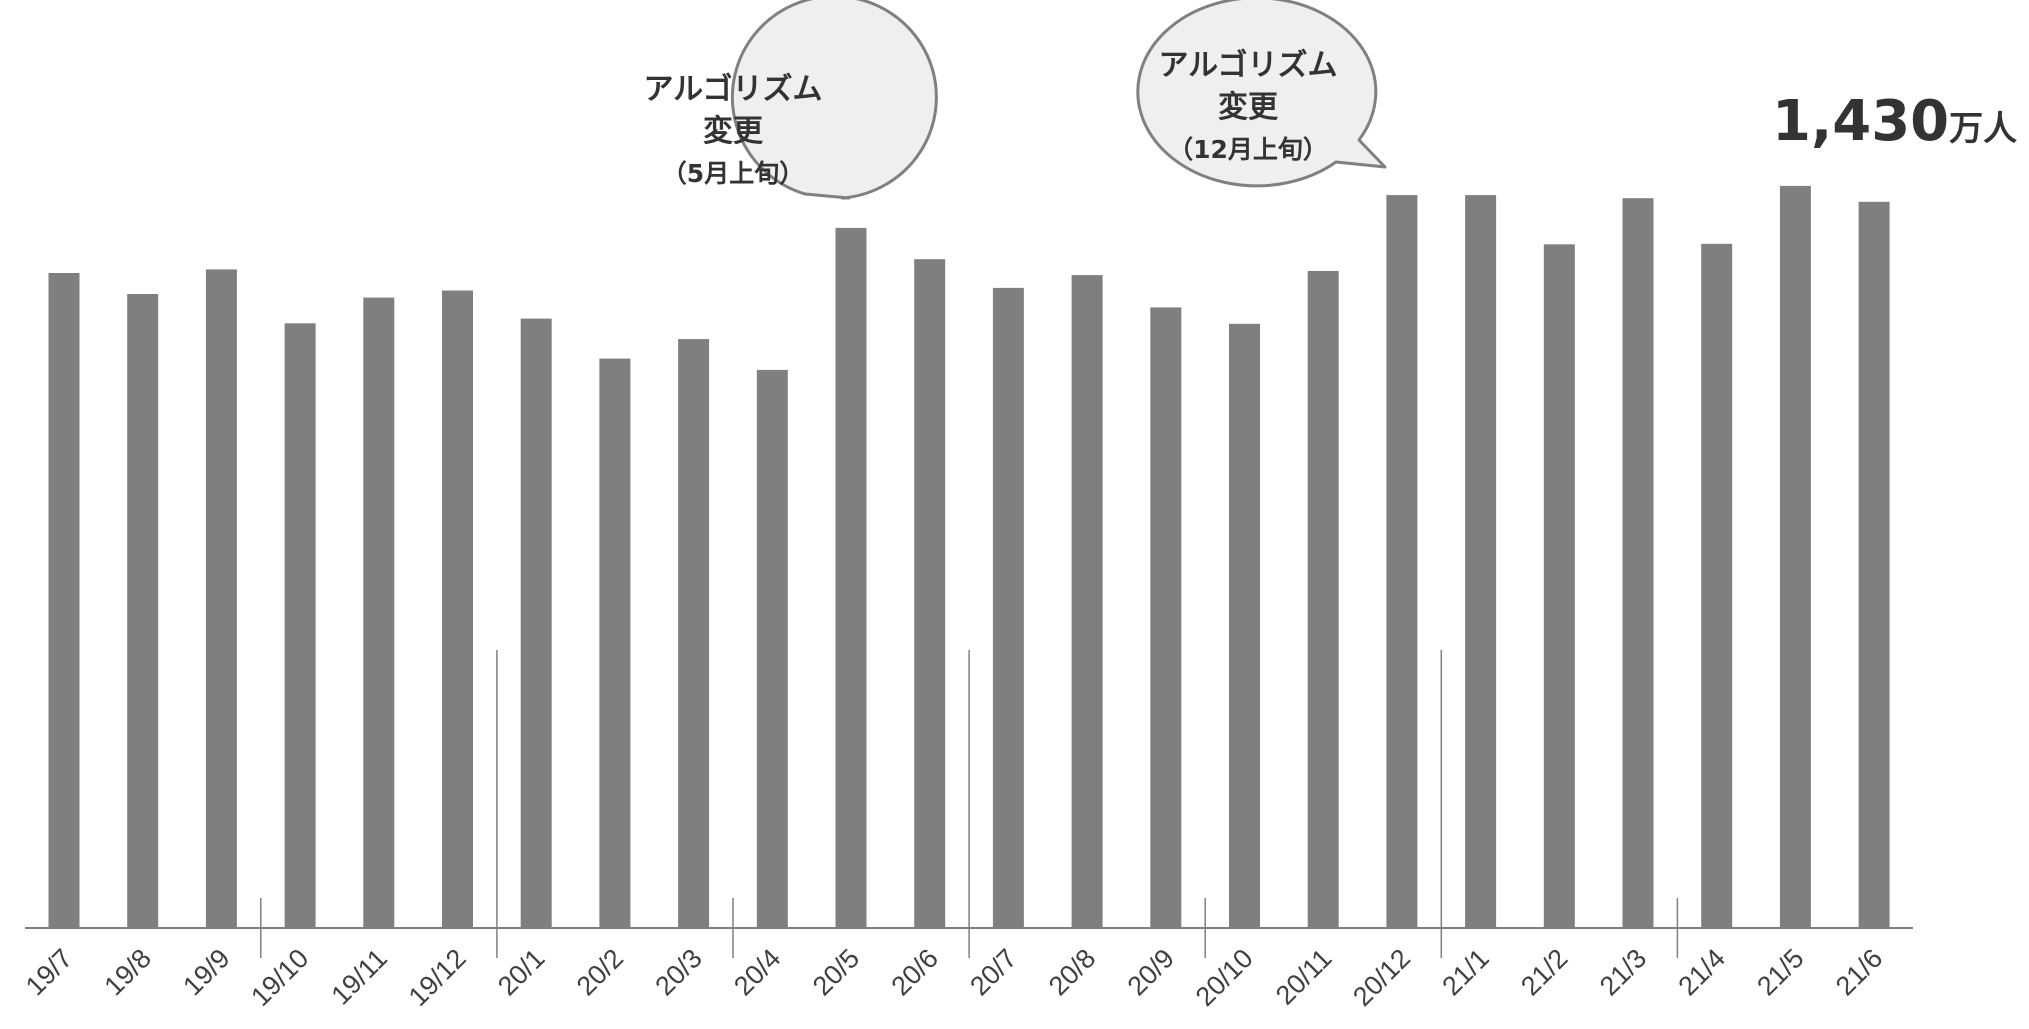 This screenshot has height=1029, width=2029. I want to click on x-tick-label: 20/11, so click(1304, 977).